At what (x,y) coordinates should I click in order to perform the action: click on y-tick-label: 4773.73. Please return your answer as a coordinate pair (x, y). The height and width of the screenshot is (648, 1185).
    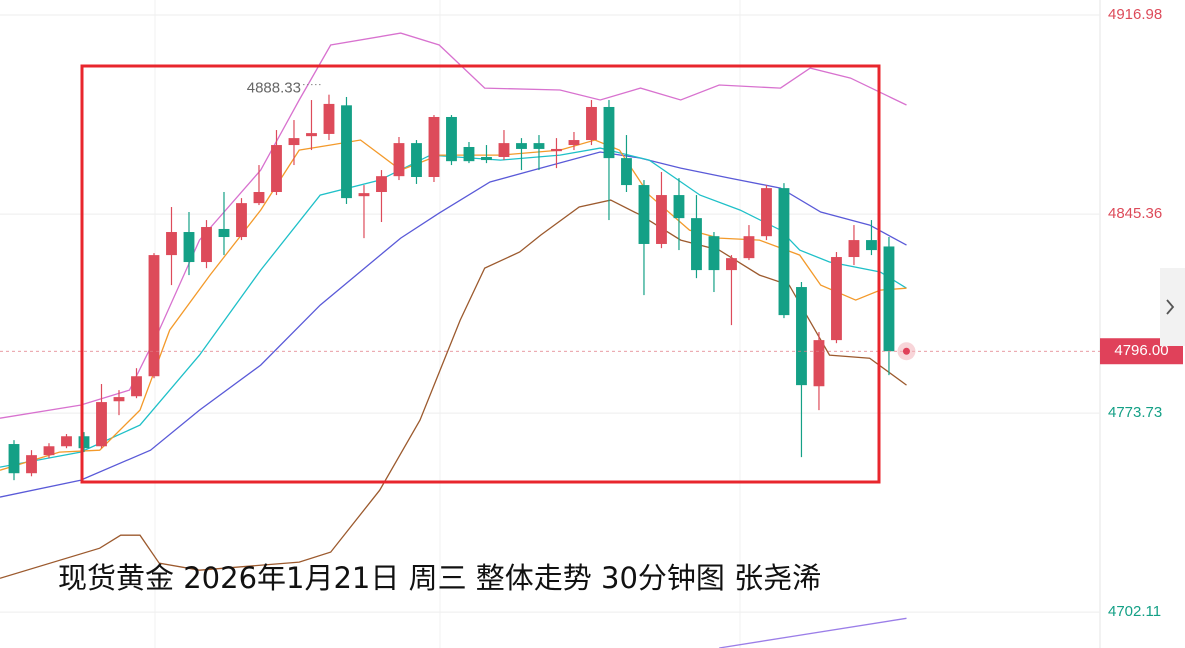
    Looking at the image, I should click on (1135, 412).